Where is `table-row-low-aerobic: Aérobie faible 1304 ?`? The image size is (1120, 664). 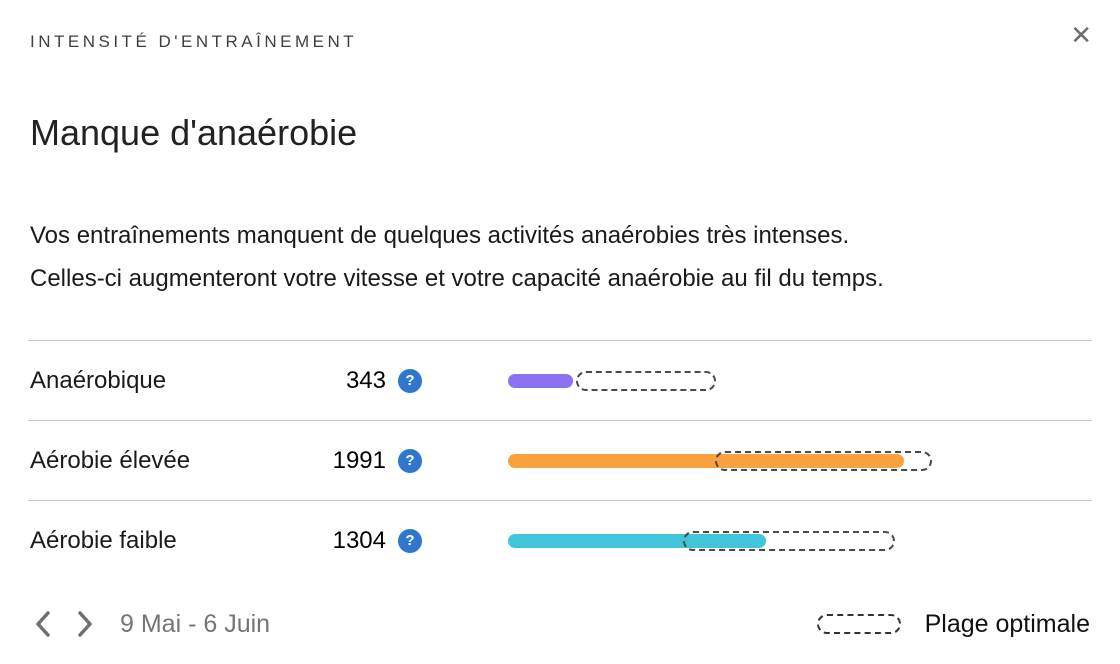 table-row-low-aerobic: Aérobie faible 1304 ? is located at coordinates (560, 540).